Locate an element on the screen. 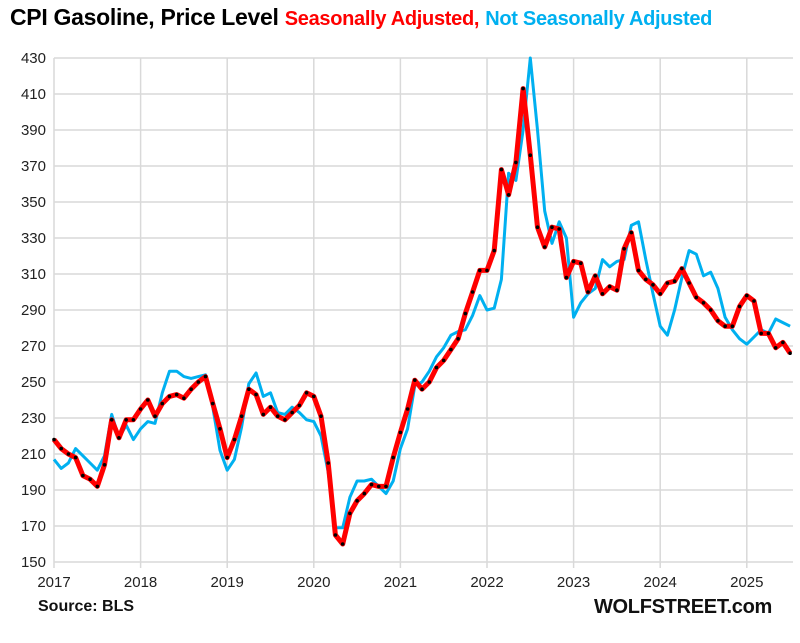 The image size is (800, 643). x-axis-ticks: 2017 2018 2019 2020 2021 2022 2023 2024 2025 is located at coordinates (400, 582).